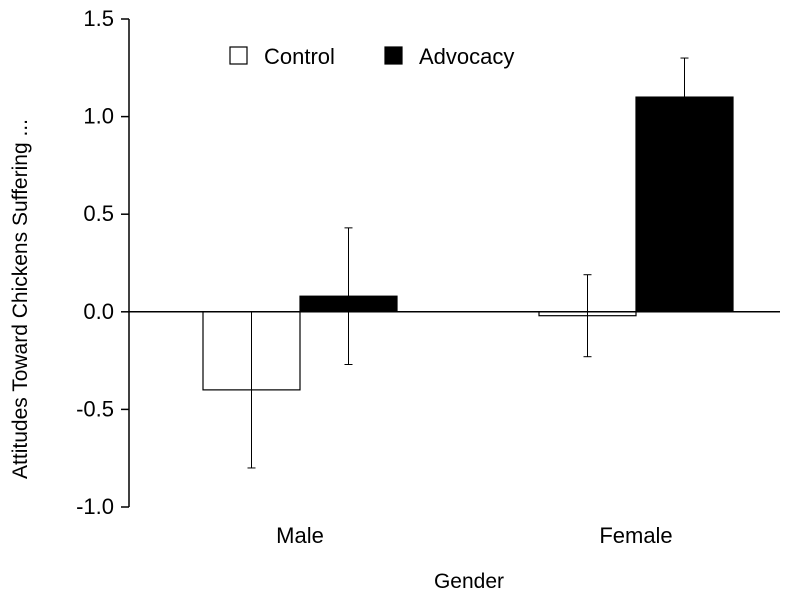 The width and height of the screenshot is (794, 595). What do you see at coordinates (474, 535) in the screenshot?
I see `x-axis-tick-labels: Male Female` at bounding box center [474, 535].